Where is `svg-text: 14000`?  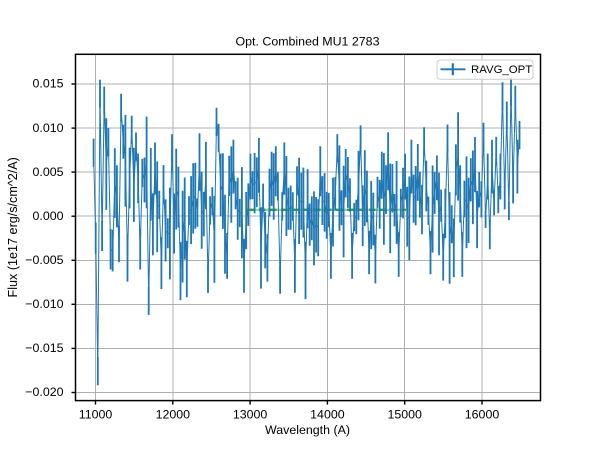 svg-text: 14000 is located at coordinates (327, 414).